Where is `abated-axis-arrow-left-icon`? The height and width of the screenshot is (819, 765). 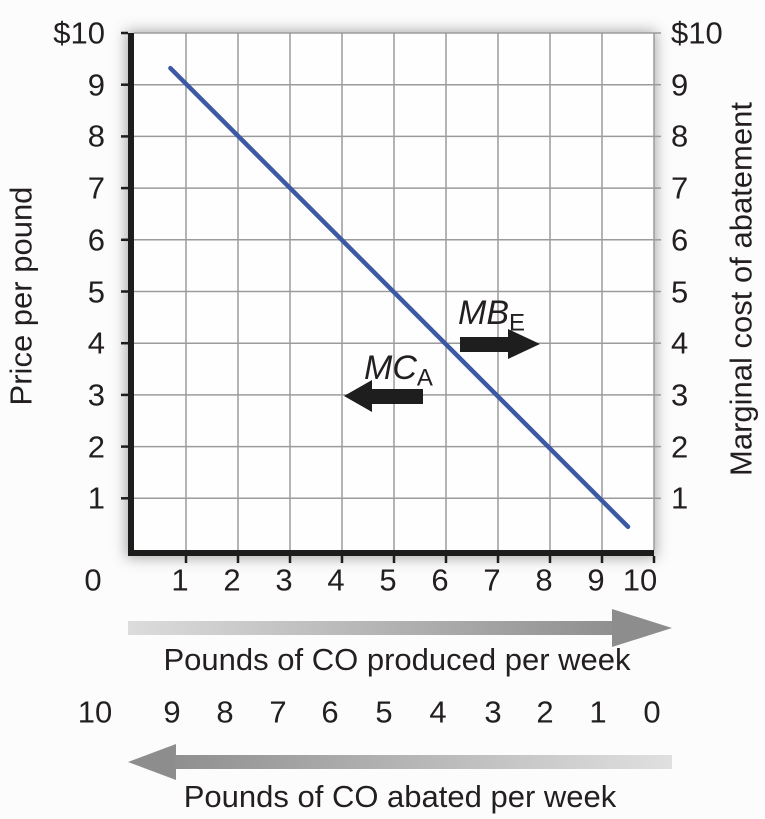 abated-axis-arrow-left-icon is located at coordinates (152, 762).